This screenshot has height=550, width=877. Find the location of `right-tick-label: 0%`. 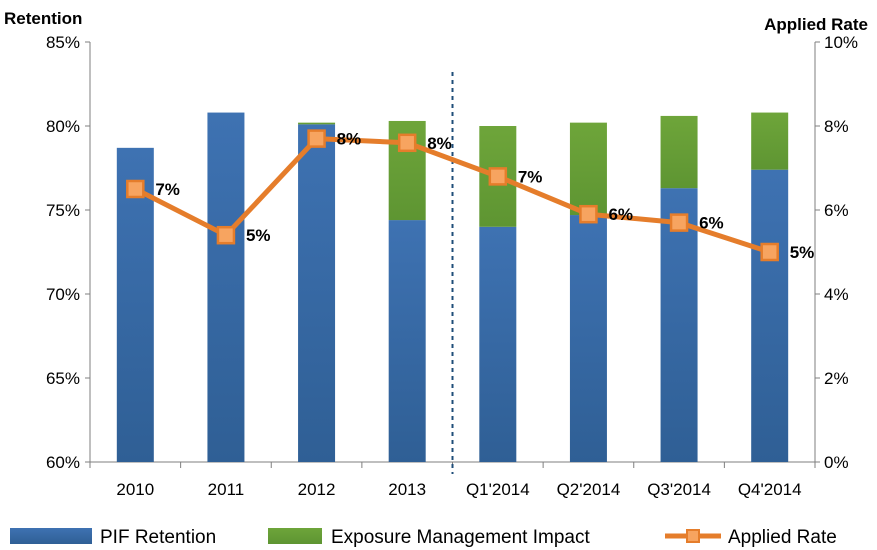

right-tick-label: 0% is located at coordinates (836, 462).